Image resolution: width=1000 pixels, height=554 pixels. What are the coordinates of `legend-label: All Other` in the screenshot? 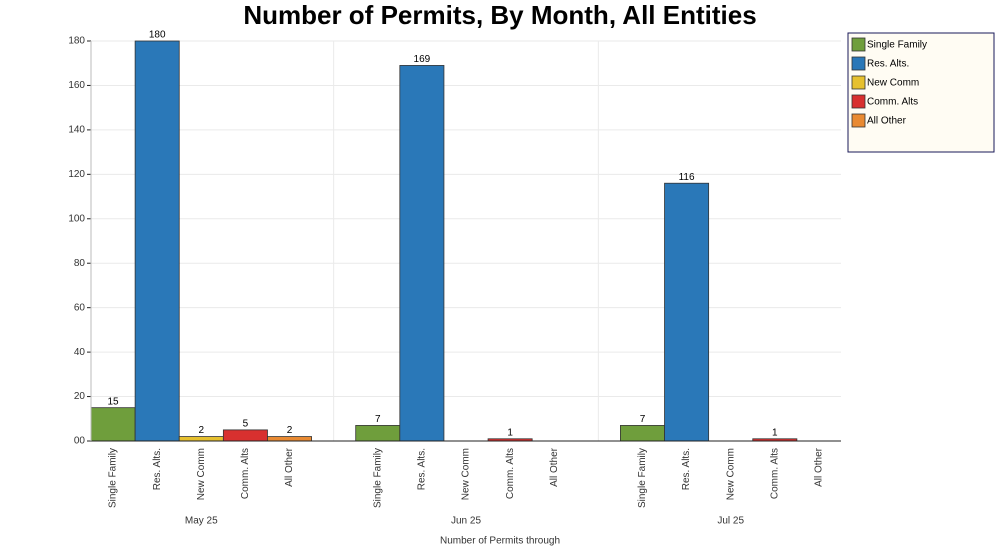 It's located at (887, 121).